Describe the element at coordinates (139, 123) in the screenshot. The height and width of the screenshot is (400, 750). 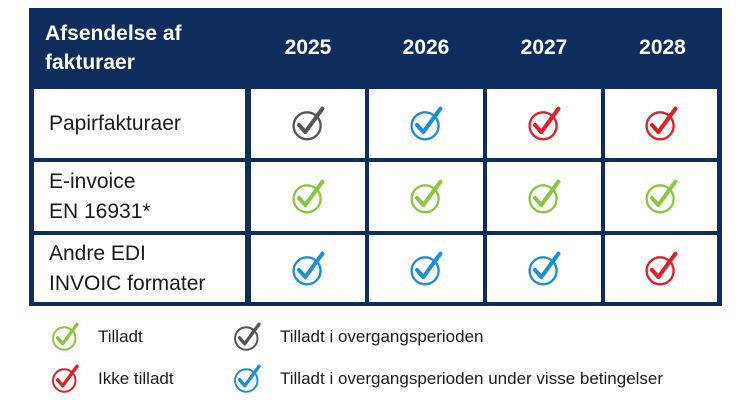
I see `row-label-paper: Papirfakturaer` at that location.